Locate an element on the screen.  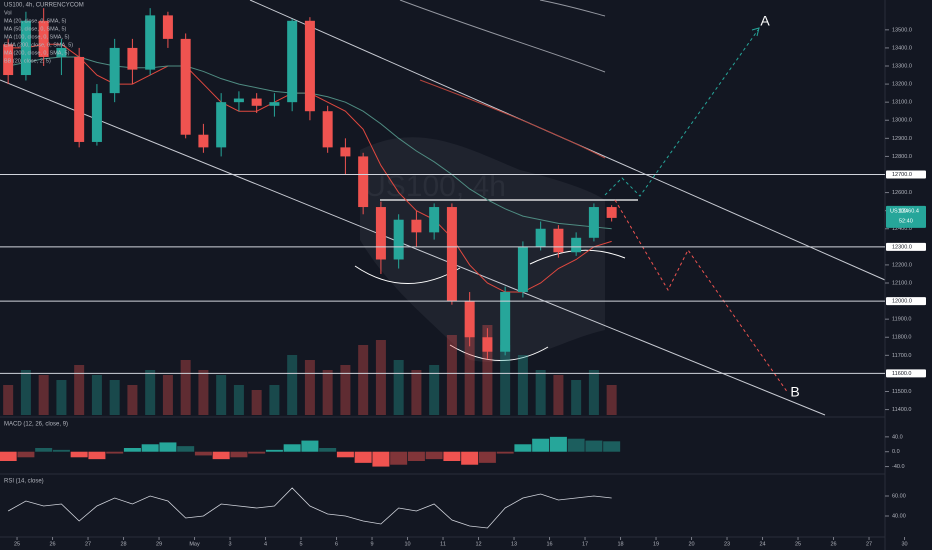
x-tick-label: 24 is located at coordinates (762, 544).